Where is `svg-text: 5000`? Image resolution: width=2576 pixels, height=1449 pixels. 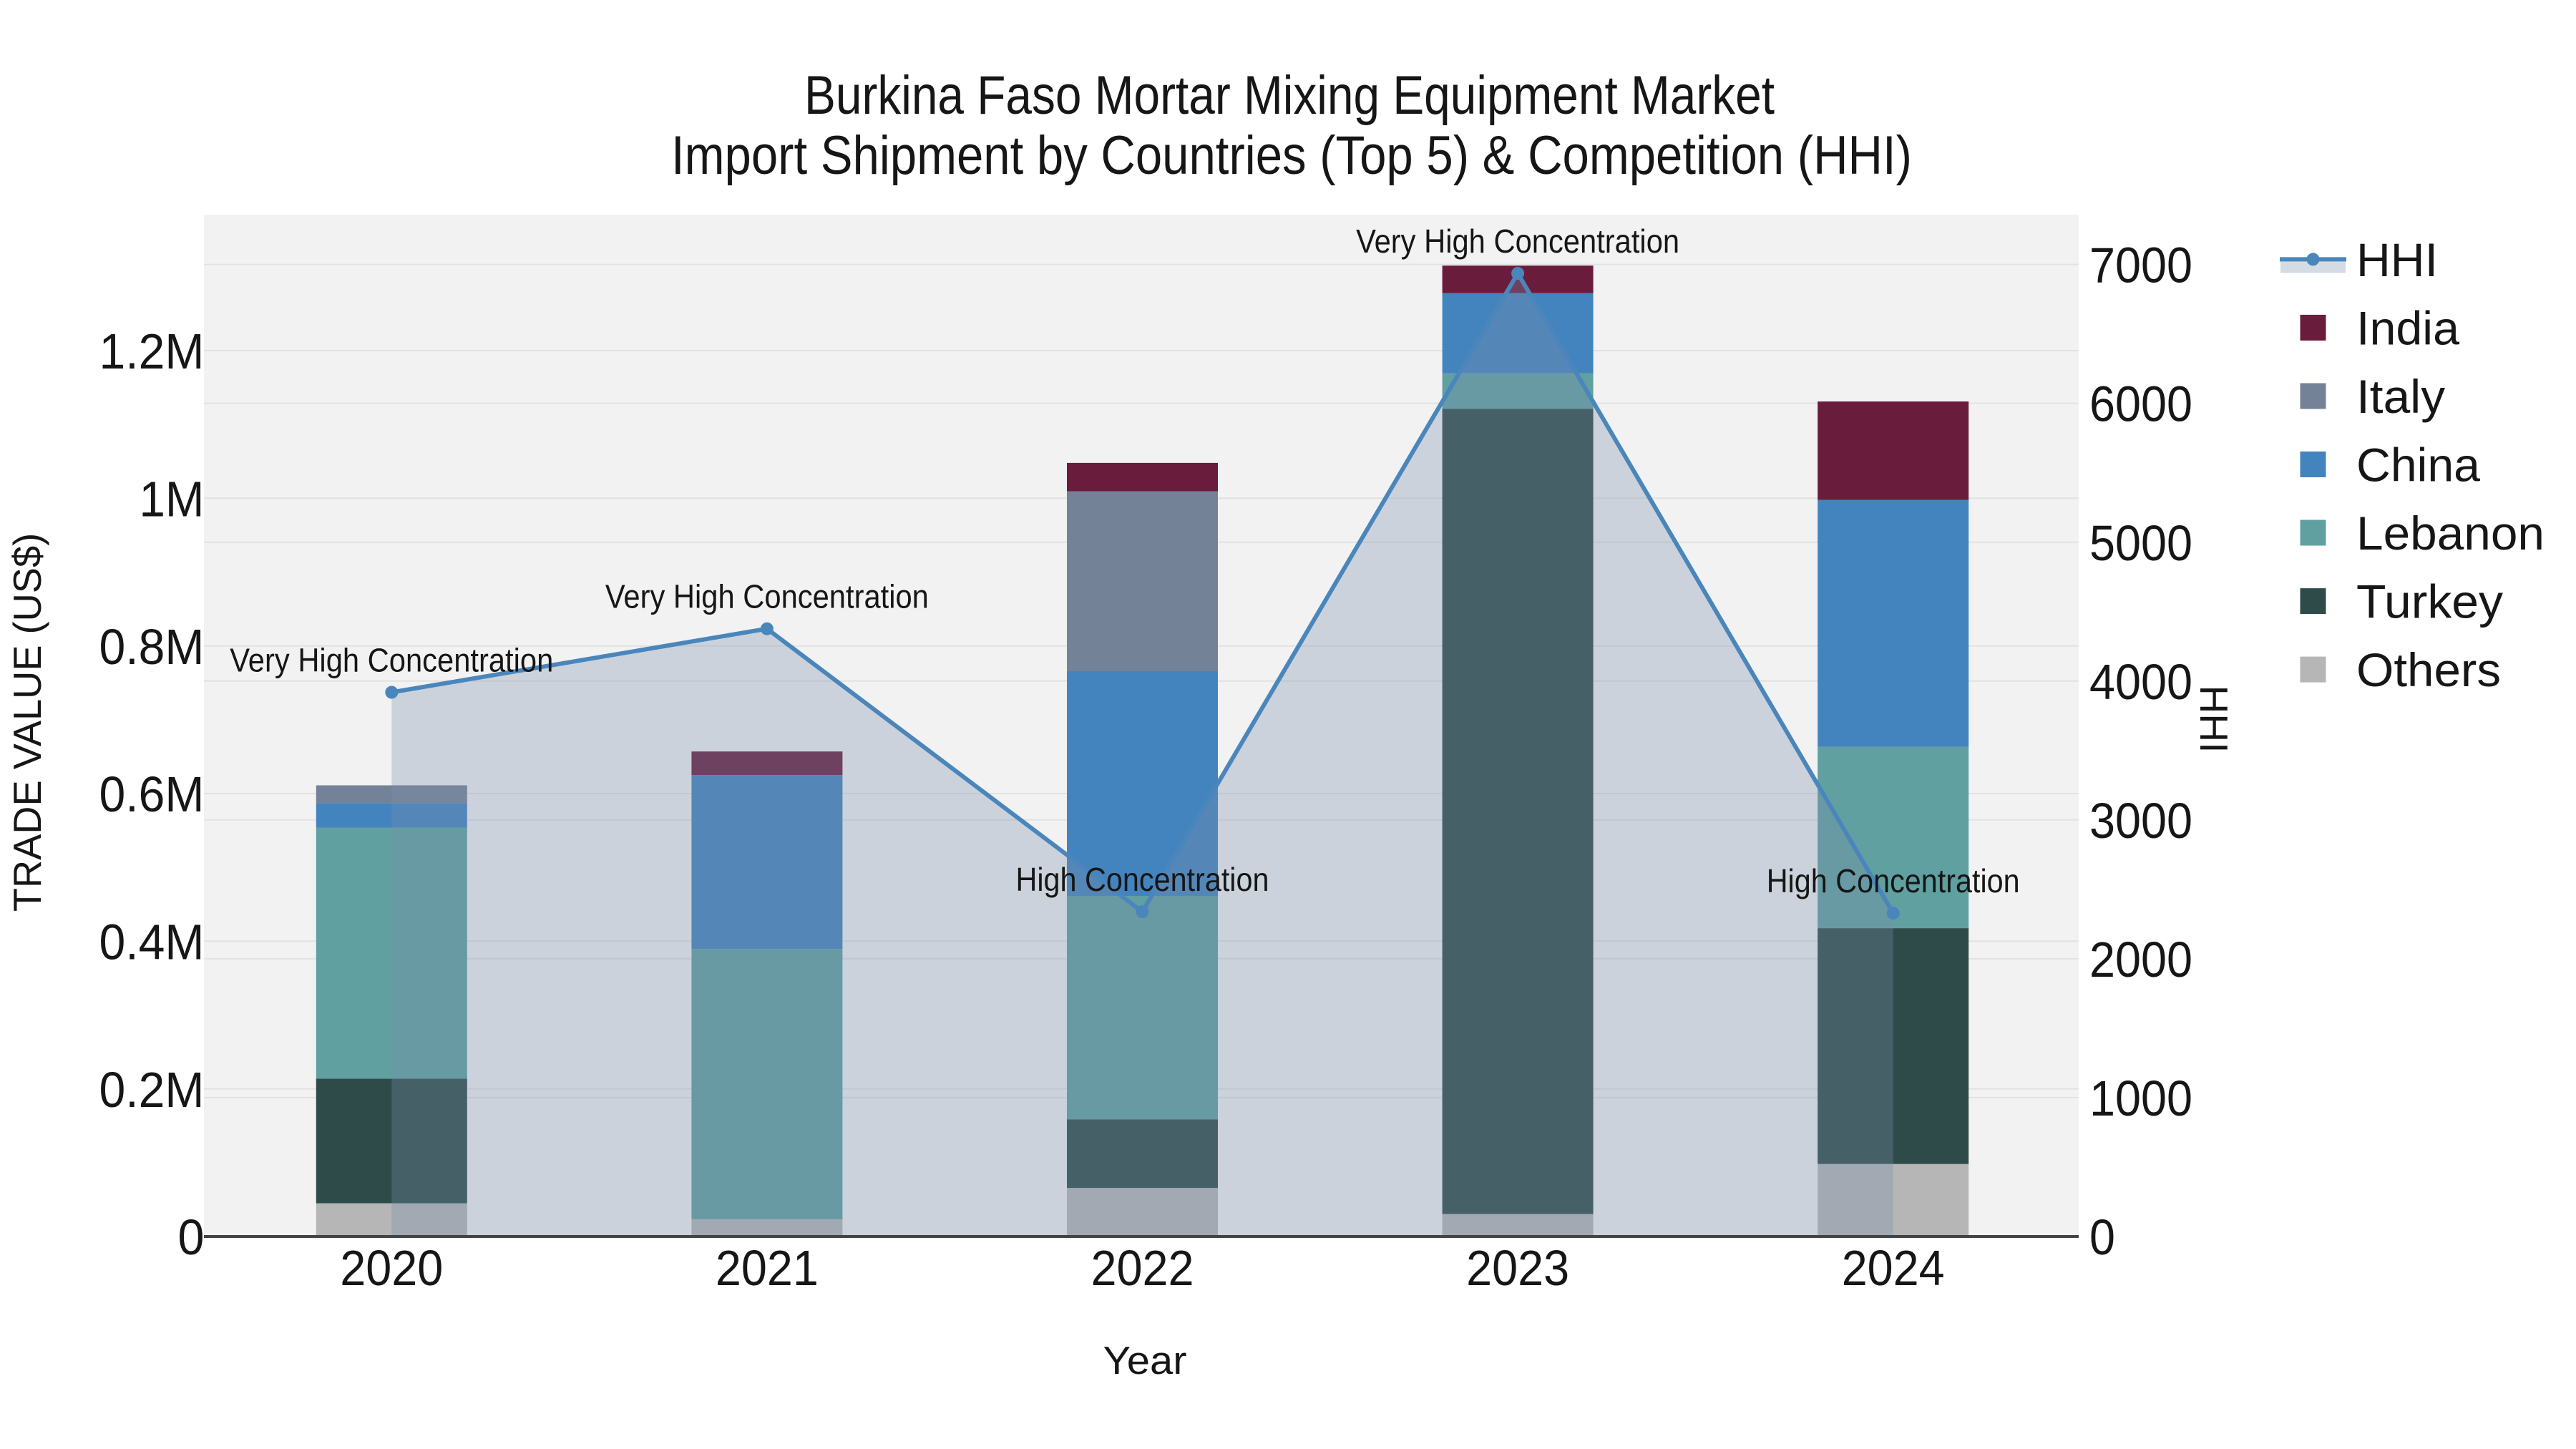
svg-text: 5000 is located at coordinates (2140, 543).